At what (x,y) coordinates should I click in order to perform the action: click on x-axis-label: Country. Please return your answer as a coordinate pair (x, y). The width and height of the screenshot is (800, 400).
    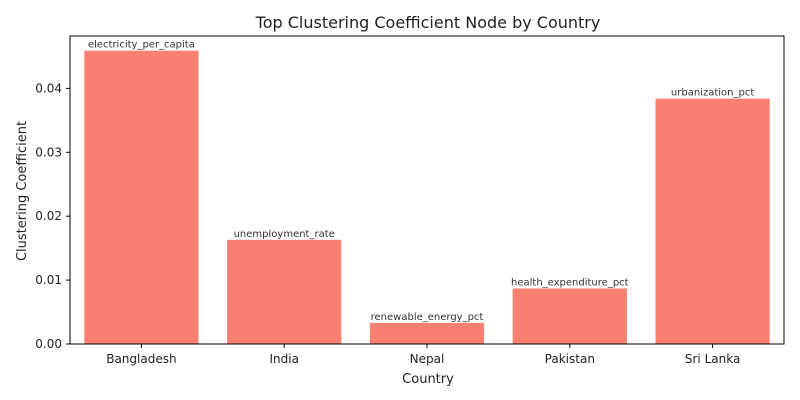
    Looking at the image, I should click on (428, 379).